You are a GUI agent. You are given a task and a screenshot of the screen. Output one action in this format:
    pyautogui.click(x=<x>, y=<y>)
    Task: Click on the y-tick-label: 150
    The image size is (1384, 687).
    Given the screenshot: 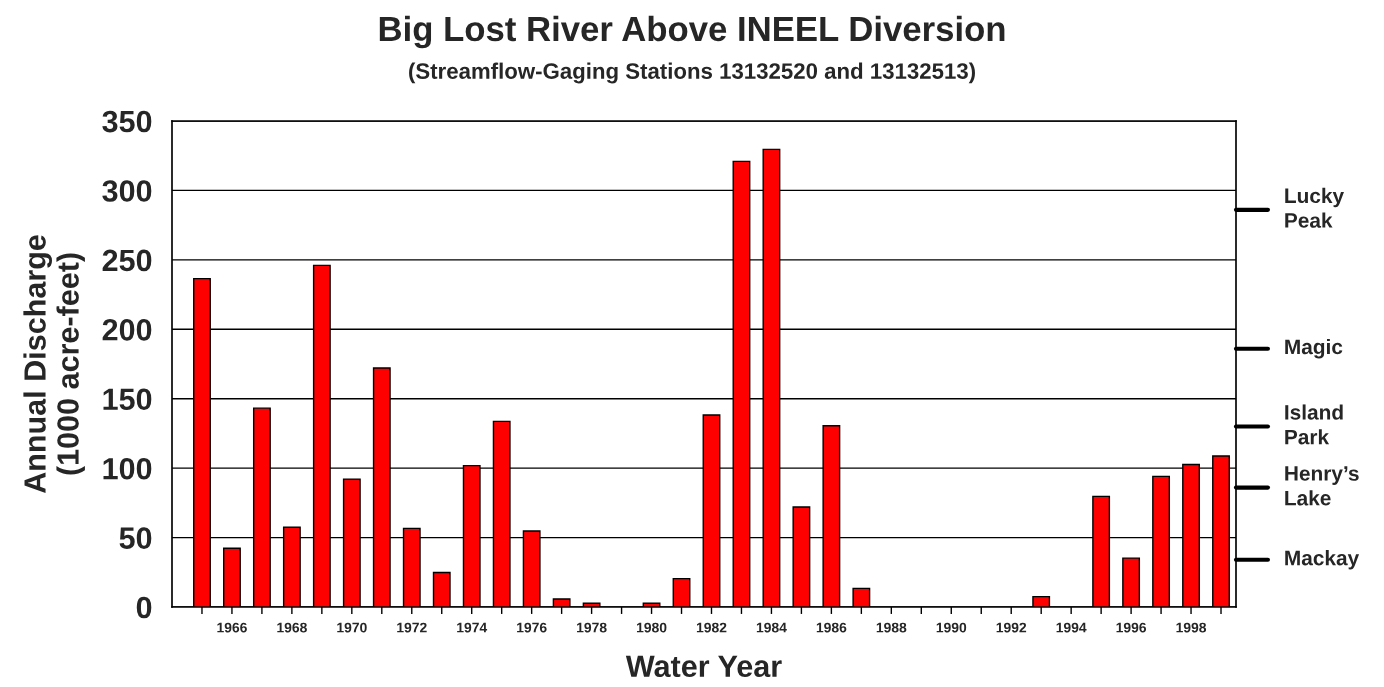 What is the action you would take?
    pyautogui.click(x=127, y=399)
    